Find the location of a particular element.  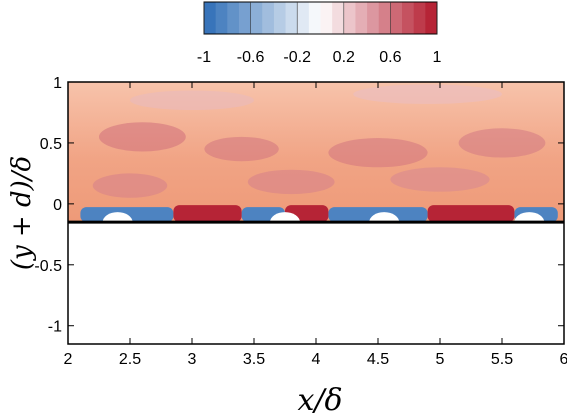

x-tick-label: 4 is located at coordinates (316, 359).